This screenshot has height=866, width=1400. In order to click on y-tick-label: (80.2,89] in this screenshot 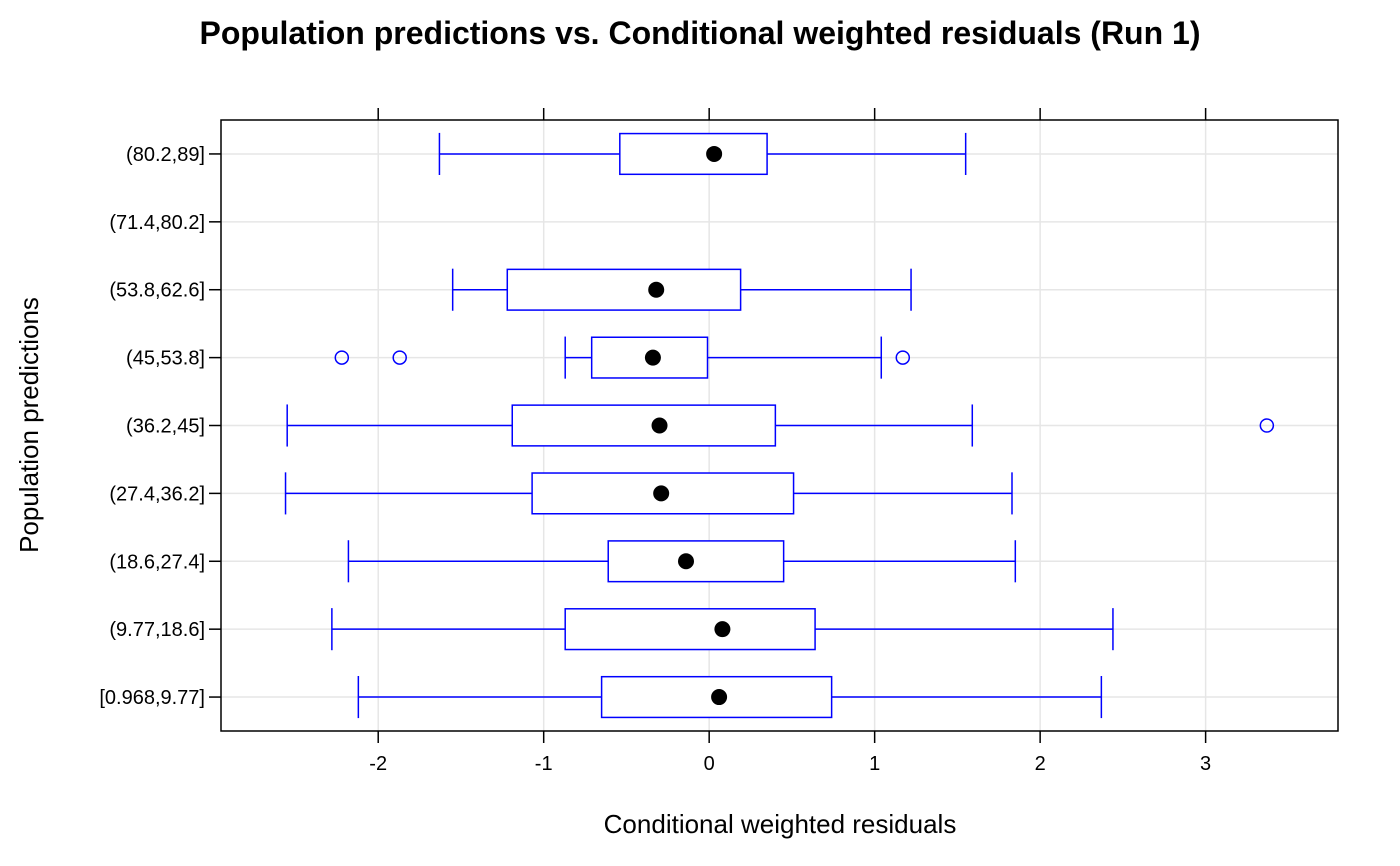, I will do `click(165, 155)`.